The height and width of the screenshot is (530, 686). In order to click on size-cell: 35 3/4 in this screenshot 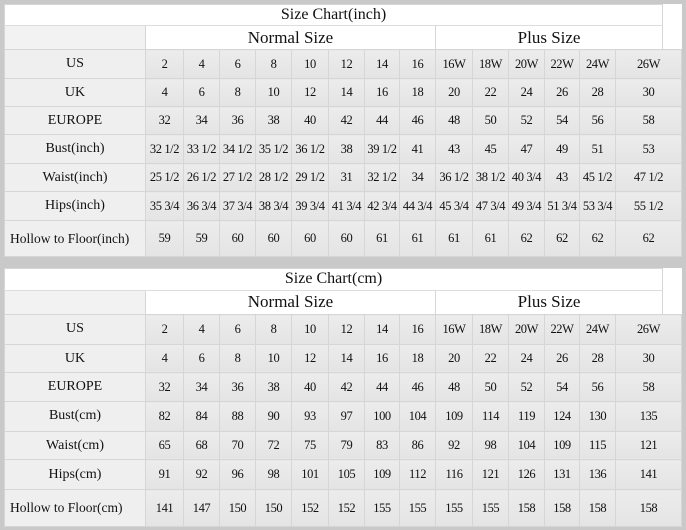, I will do `click(164, 206)`.